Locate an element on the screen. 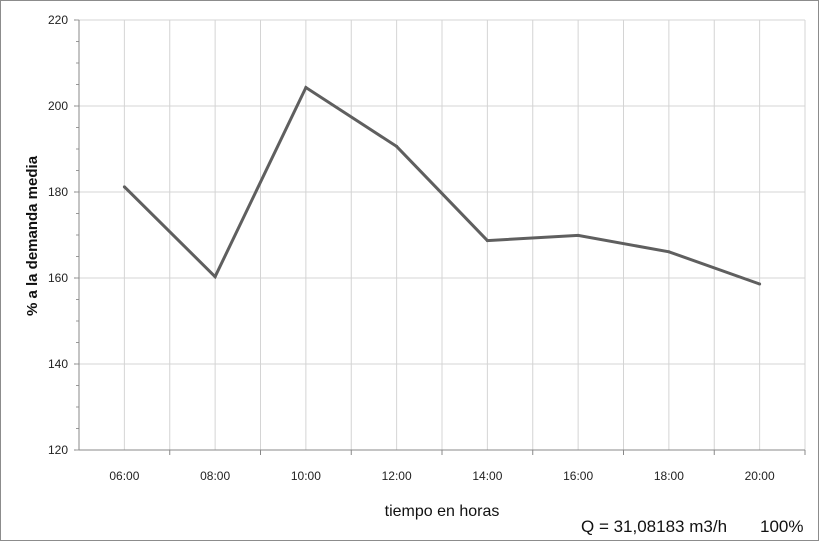 Image resolution: width=819 pixels, height=541 pixels. x-tick-label: 18:00 is located at coordinates (669, 476).